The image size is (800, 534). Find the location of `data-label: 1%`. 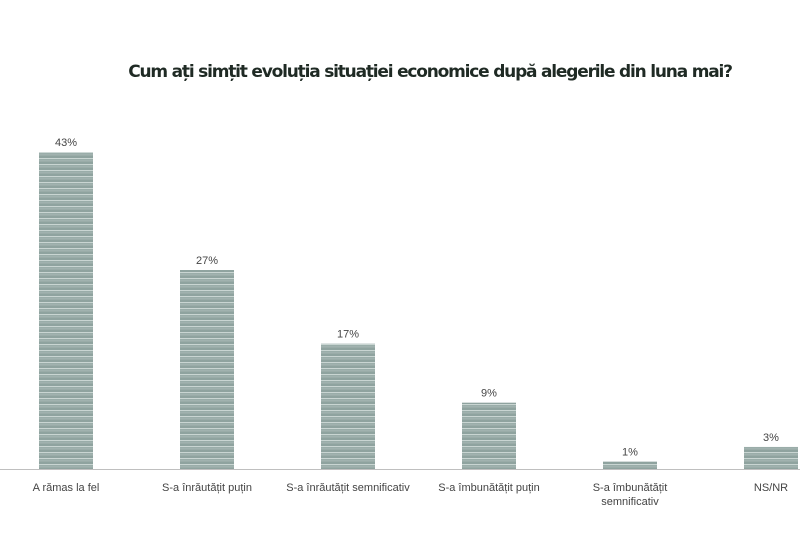

data-label: 1% is located at coordinates (630, 453).